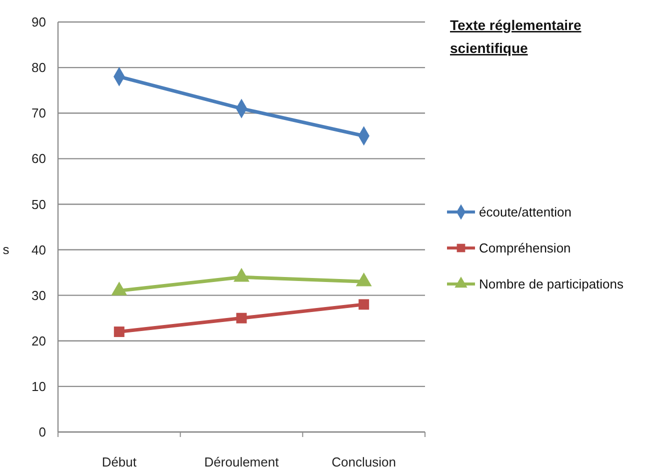 The height and width of the screenshot is (473, 650). Describe the element at coordinates (364, 462) in the screenshot. I see `x-tick-label: Conclusion` at that location.